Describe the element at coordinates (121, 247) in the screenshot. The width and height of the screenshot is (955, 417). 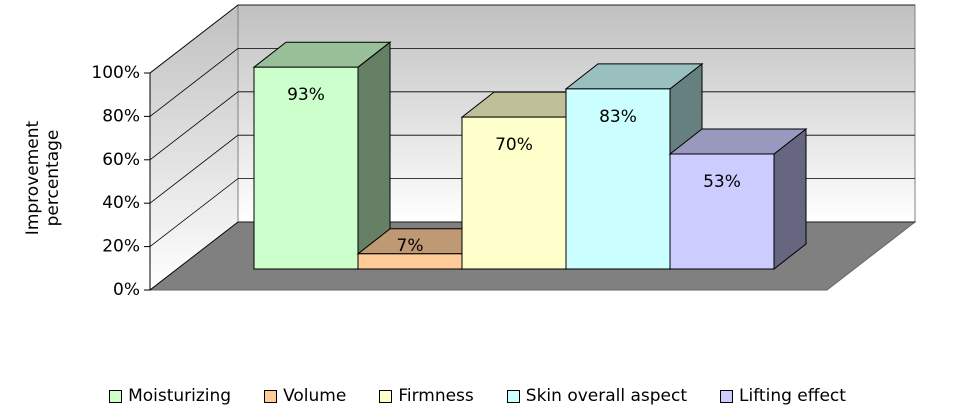
I see `y-tick-label: 20%` at that location.